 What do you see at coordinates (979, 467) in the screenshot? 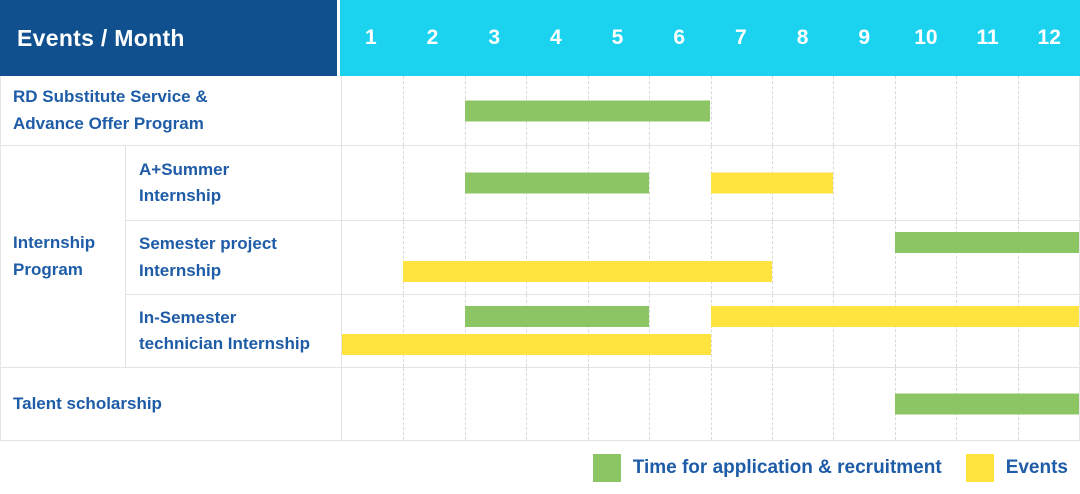
I see `yellow-swatch-icon` at bounding box center [979, 467].